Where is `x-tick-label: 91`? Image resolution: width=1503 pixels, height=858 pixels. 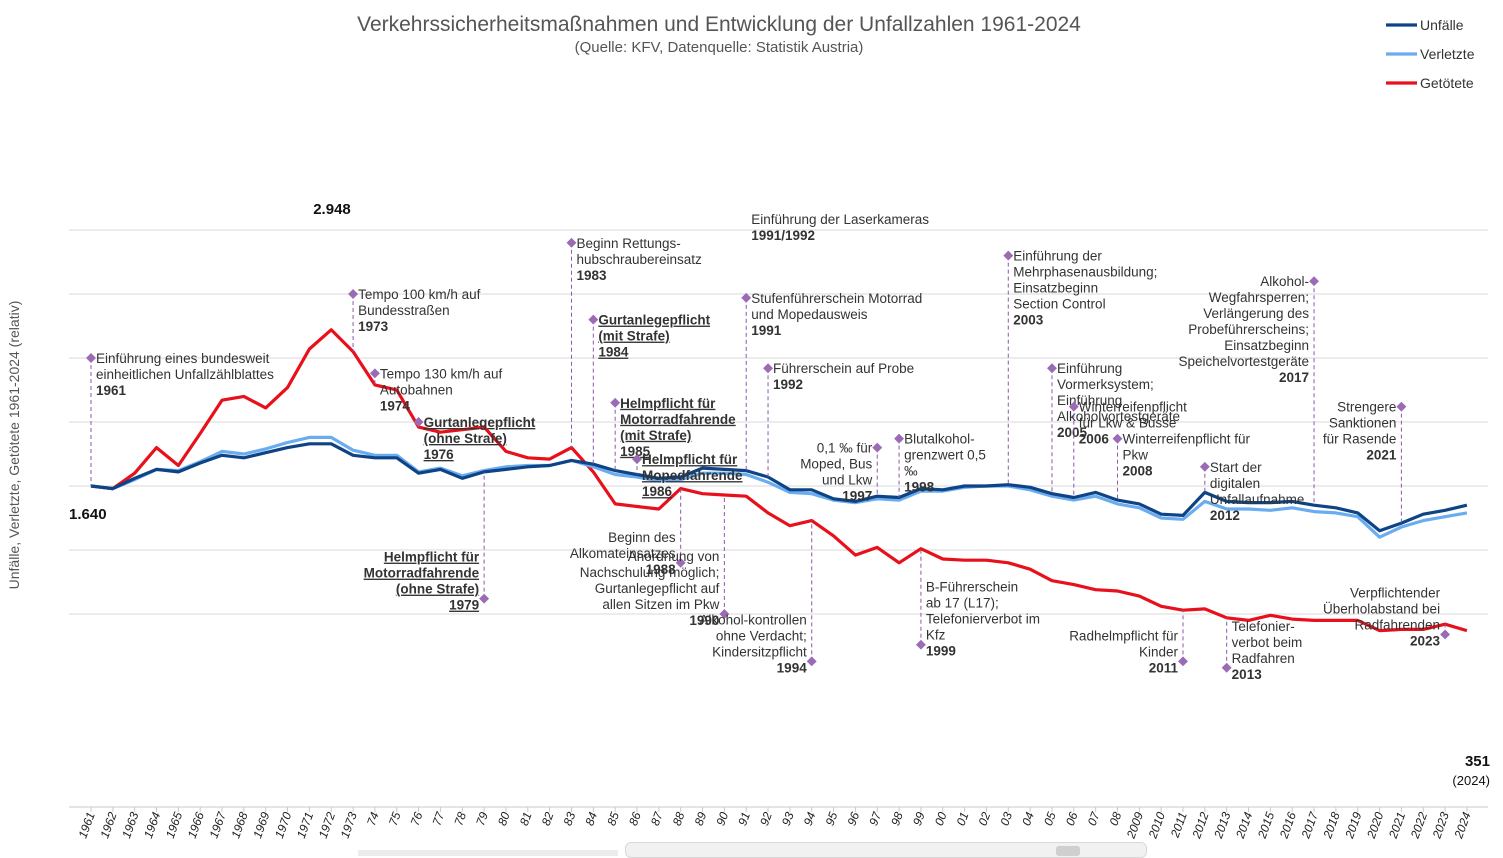
x-tick-label: 91 is located at coordinates (744, 818).